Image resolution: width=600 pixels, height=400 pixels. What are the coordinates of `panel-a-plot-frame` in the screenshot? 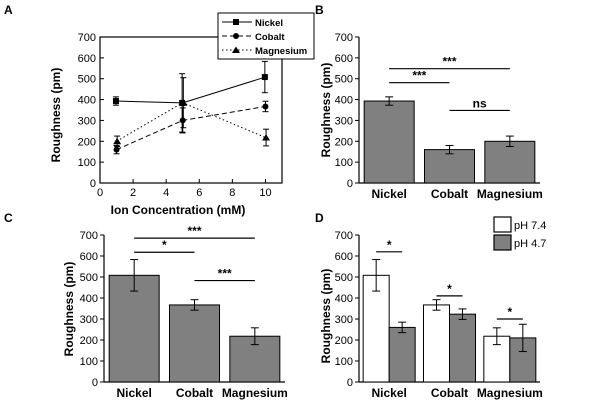 It's located at (191, 110).